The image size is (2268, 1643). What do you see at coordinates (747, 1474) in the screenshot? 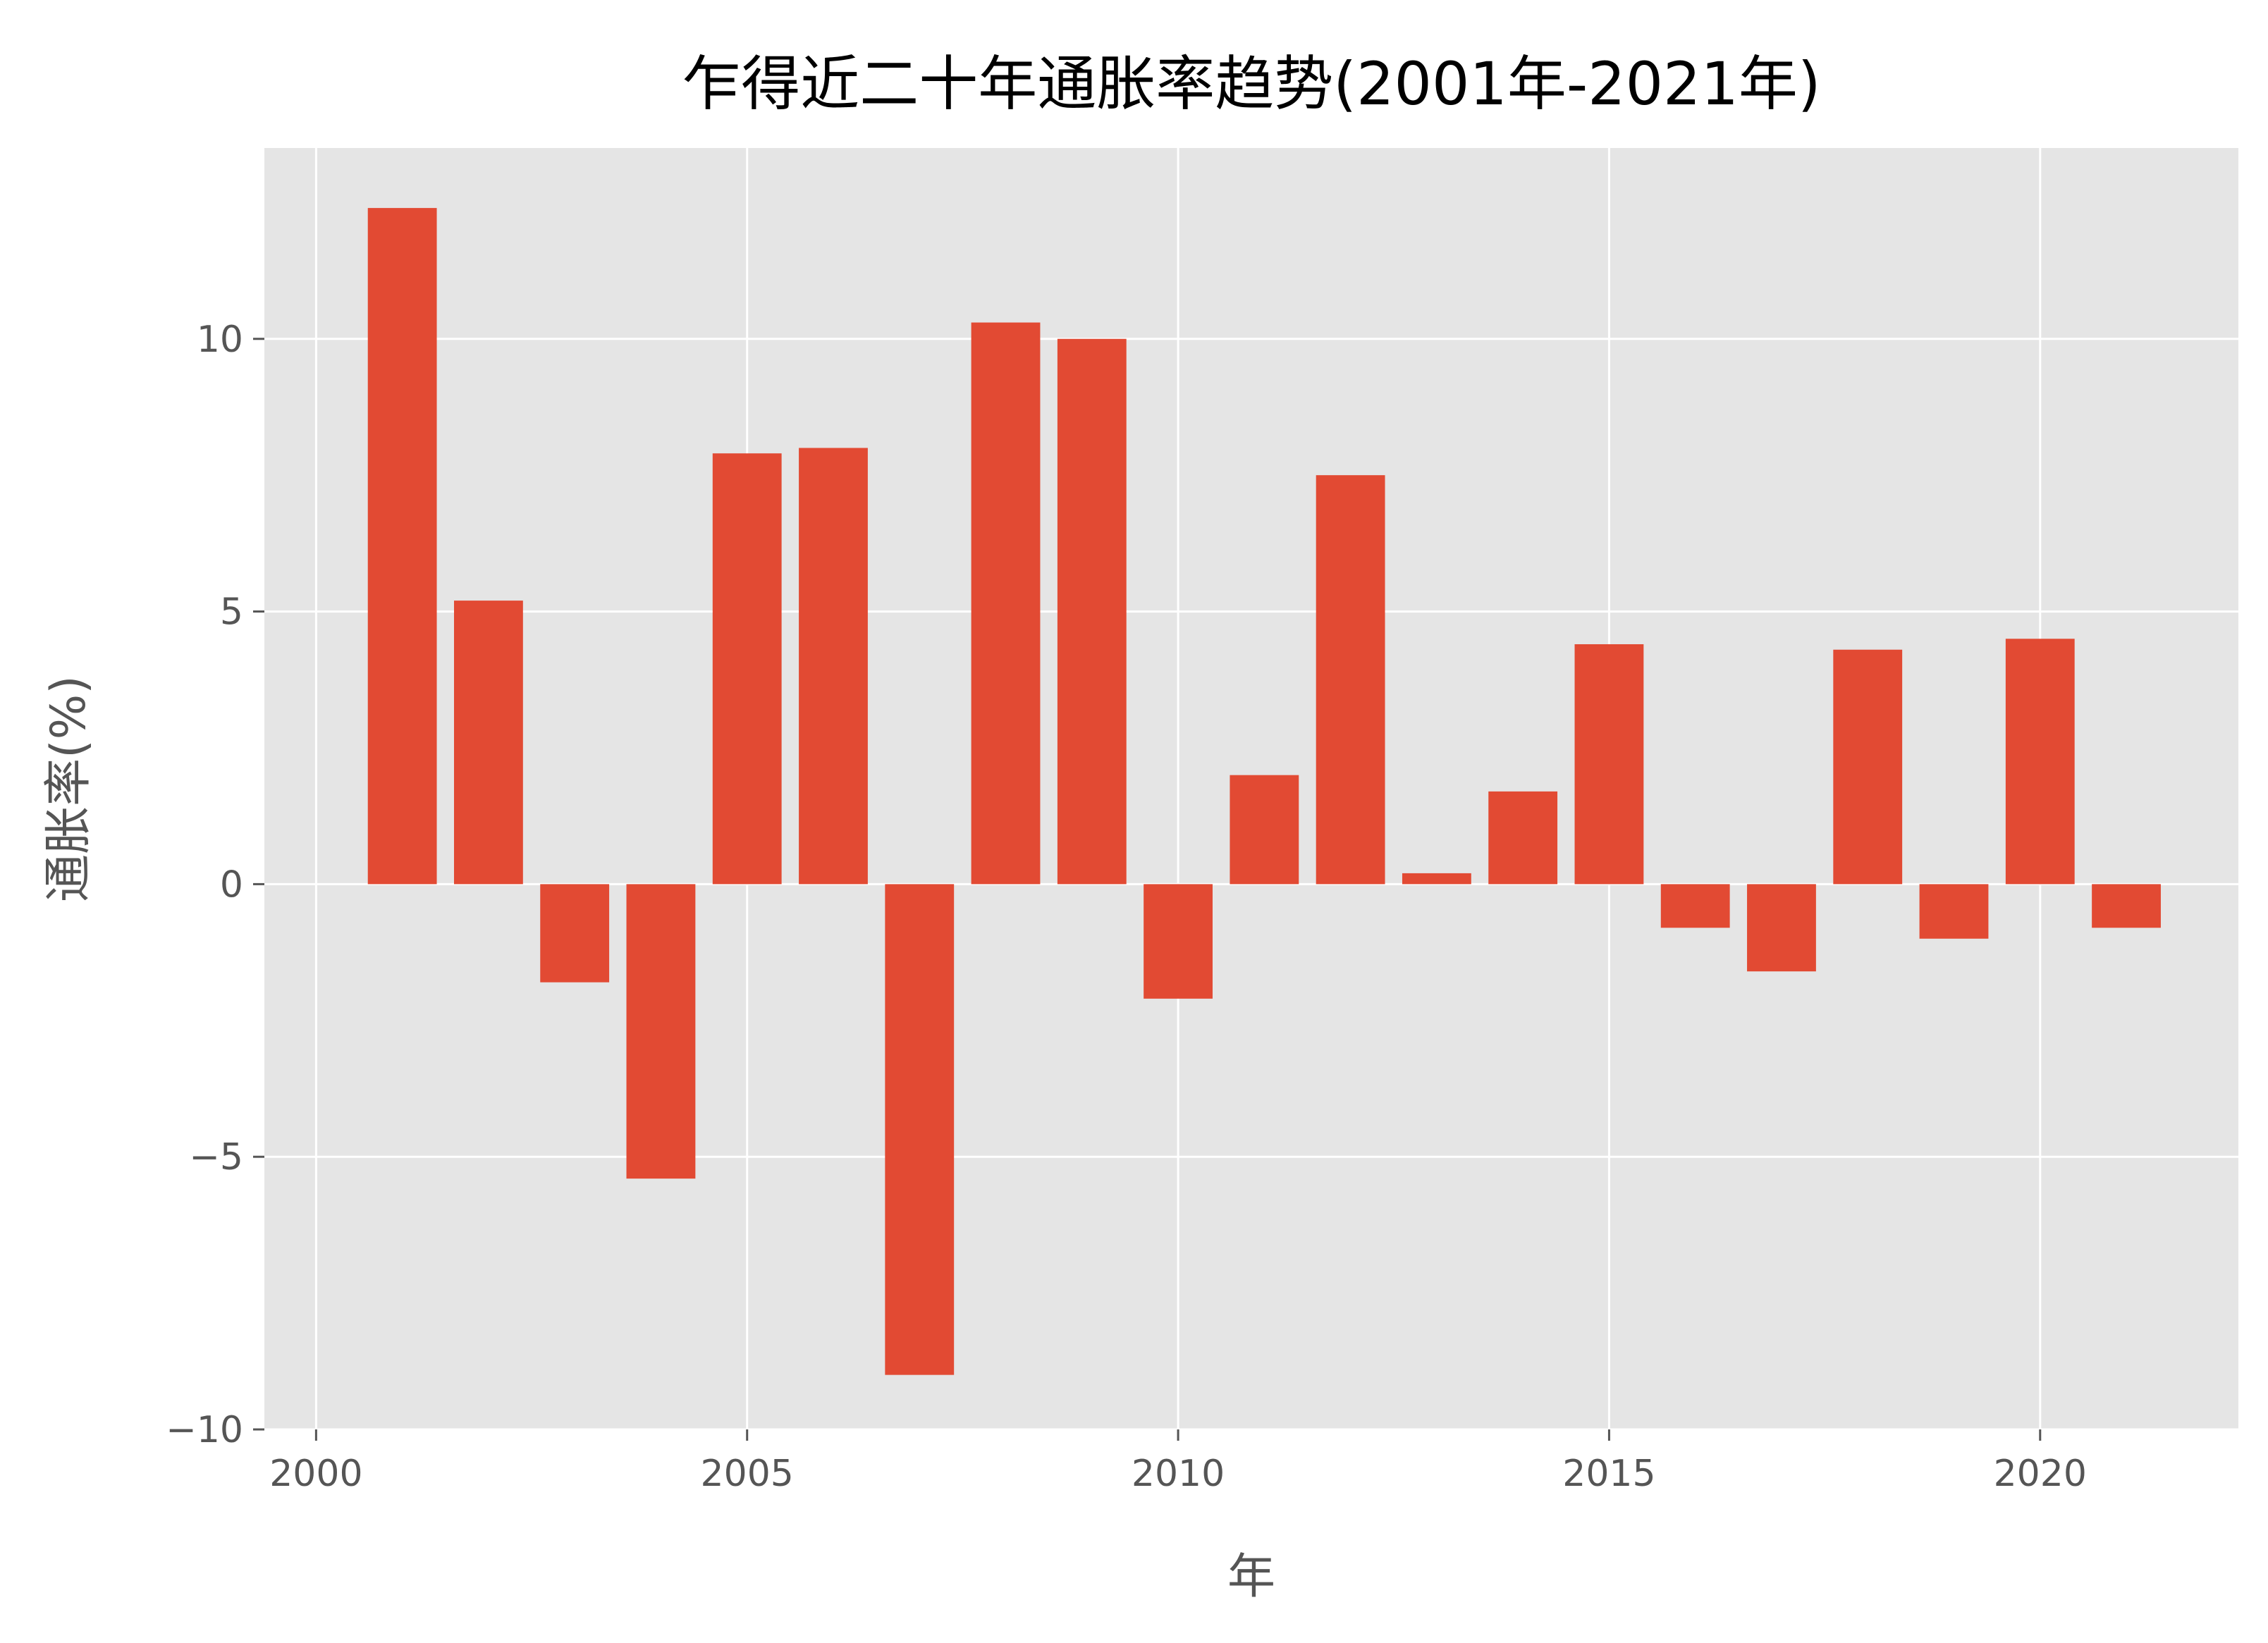
I see `x-tick-label: 2005` at bounding box center [747, 1474].